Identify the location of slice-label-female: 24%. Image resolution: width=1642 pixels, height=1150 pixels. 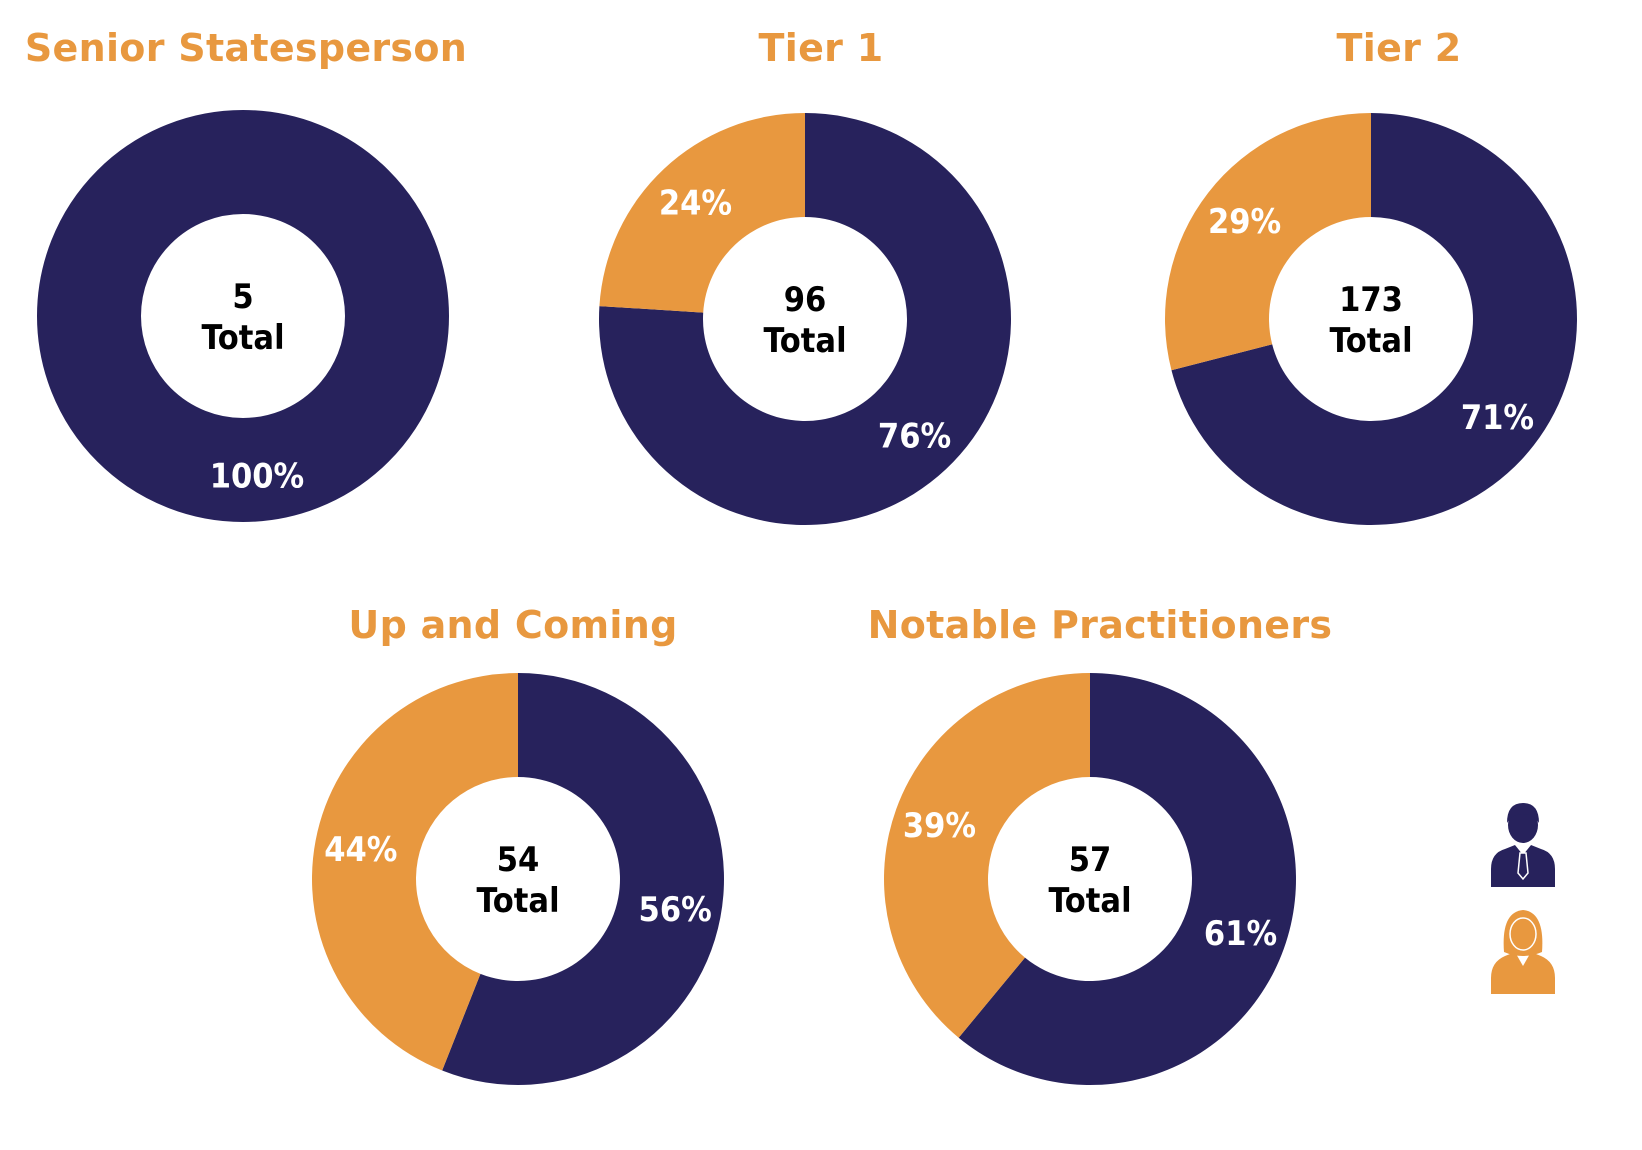
(695, 203).